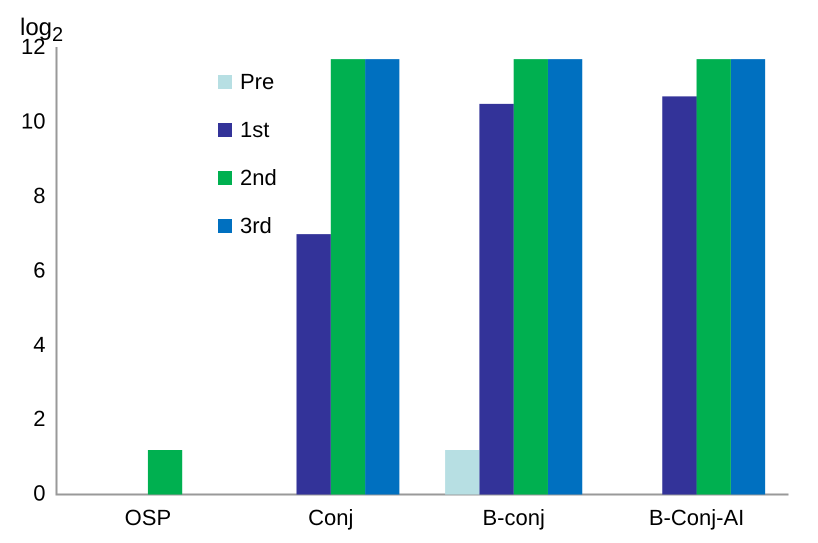 The height and width of the screenshot is (543, 818). I want to click on legend-label: 3rd, so click(256, 226).